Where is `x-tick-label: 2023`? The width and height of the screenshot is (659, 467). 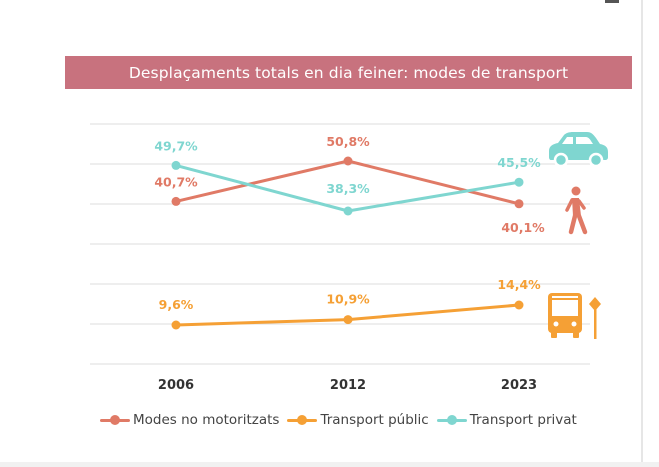
x-tick-label: 2023 is located at coordinates (519, 385).